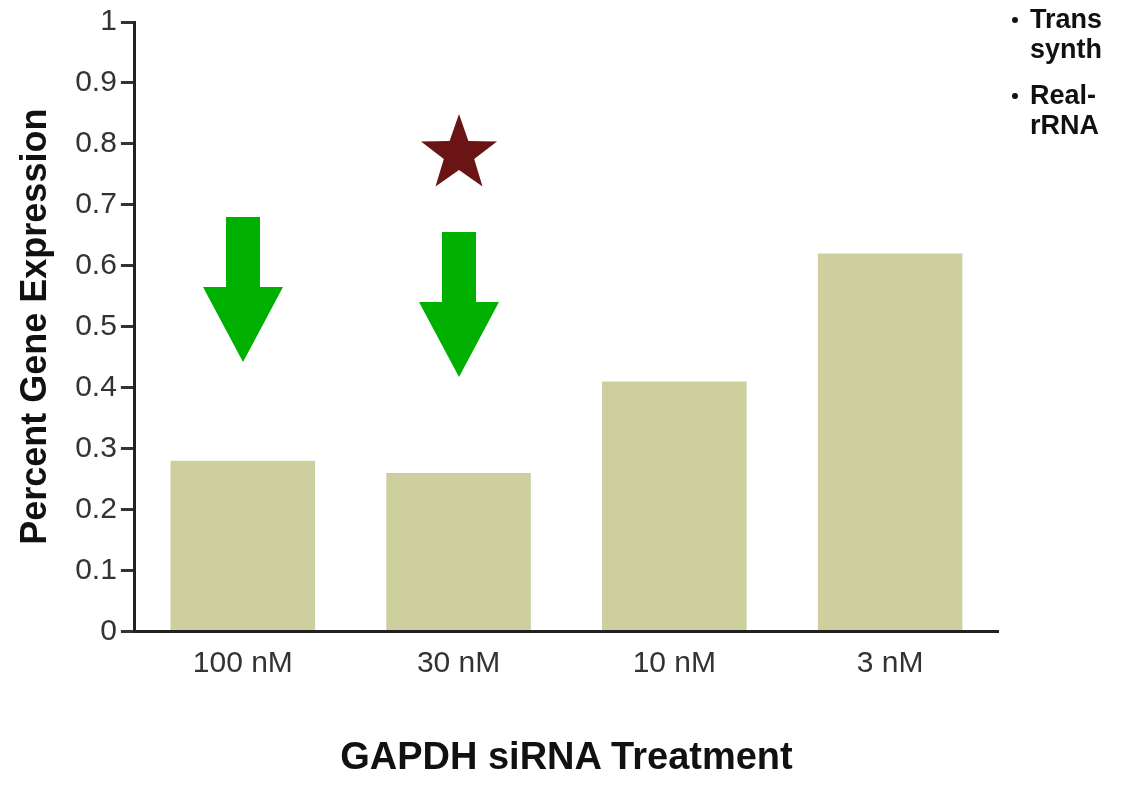  Describe the element at coordinates (96, 446) in the screenshot. I see `y-tick-label: 0.3` at that location.